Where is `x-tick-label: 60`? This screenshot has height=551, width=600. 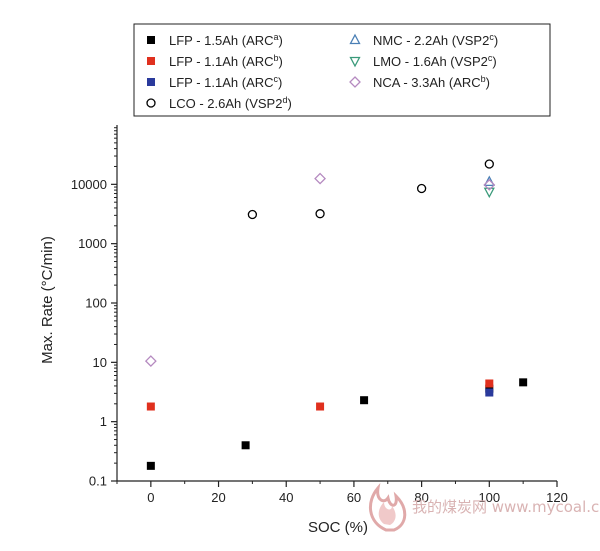 x-tick-label: 60 is located at coordinates (354, 497).